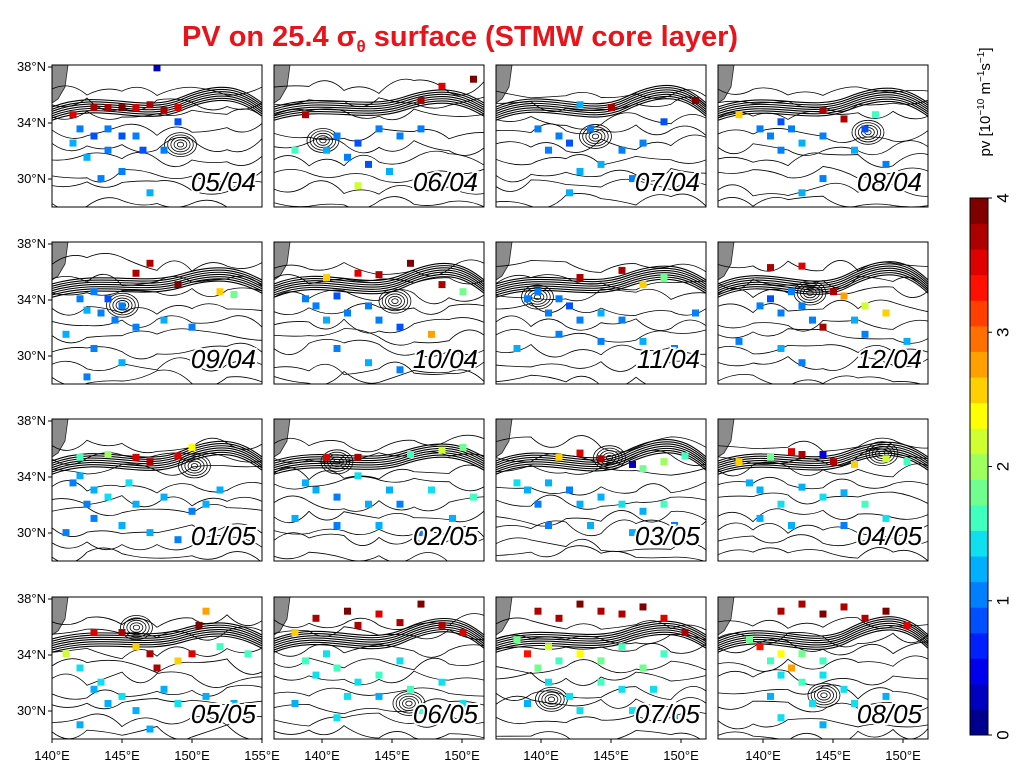  Describe the element at coordinates (990, 394) in the screenshot. I see `colorbar: 0 1 2 3 4 pv [10−10 m−1s−1]` at that location.